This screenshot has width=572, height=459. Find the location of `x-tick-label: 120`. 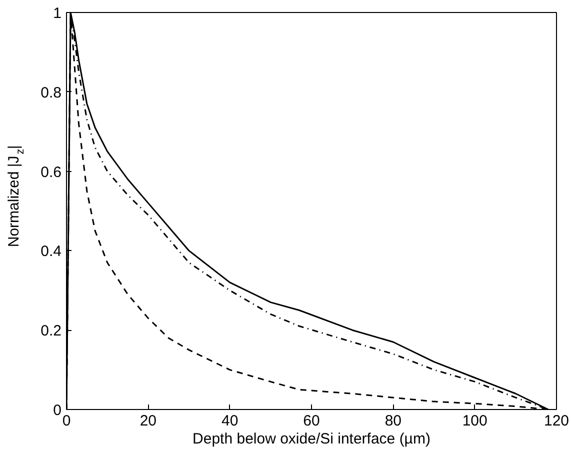

x-tick-label: 120 is located at coordinates (557, 421).